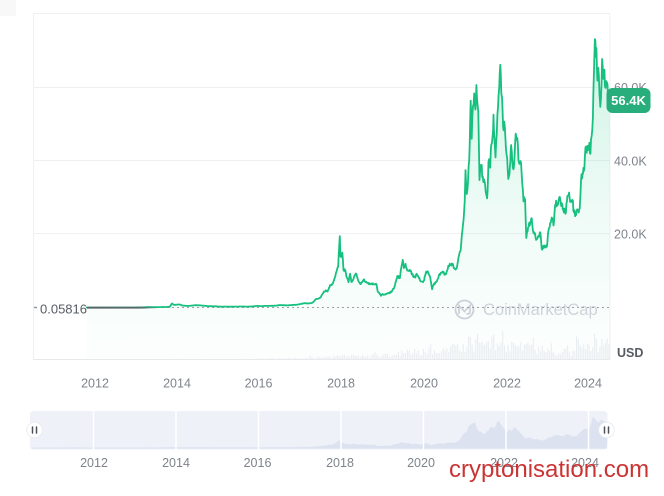 Image resolution: width=664 pixels, height=496 pixels. What do you see at coordinates (630, 162) in the screenshot?
I see `svg-text: 40.0K` at bounding box center [630, 162].